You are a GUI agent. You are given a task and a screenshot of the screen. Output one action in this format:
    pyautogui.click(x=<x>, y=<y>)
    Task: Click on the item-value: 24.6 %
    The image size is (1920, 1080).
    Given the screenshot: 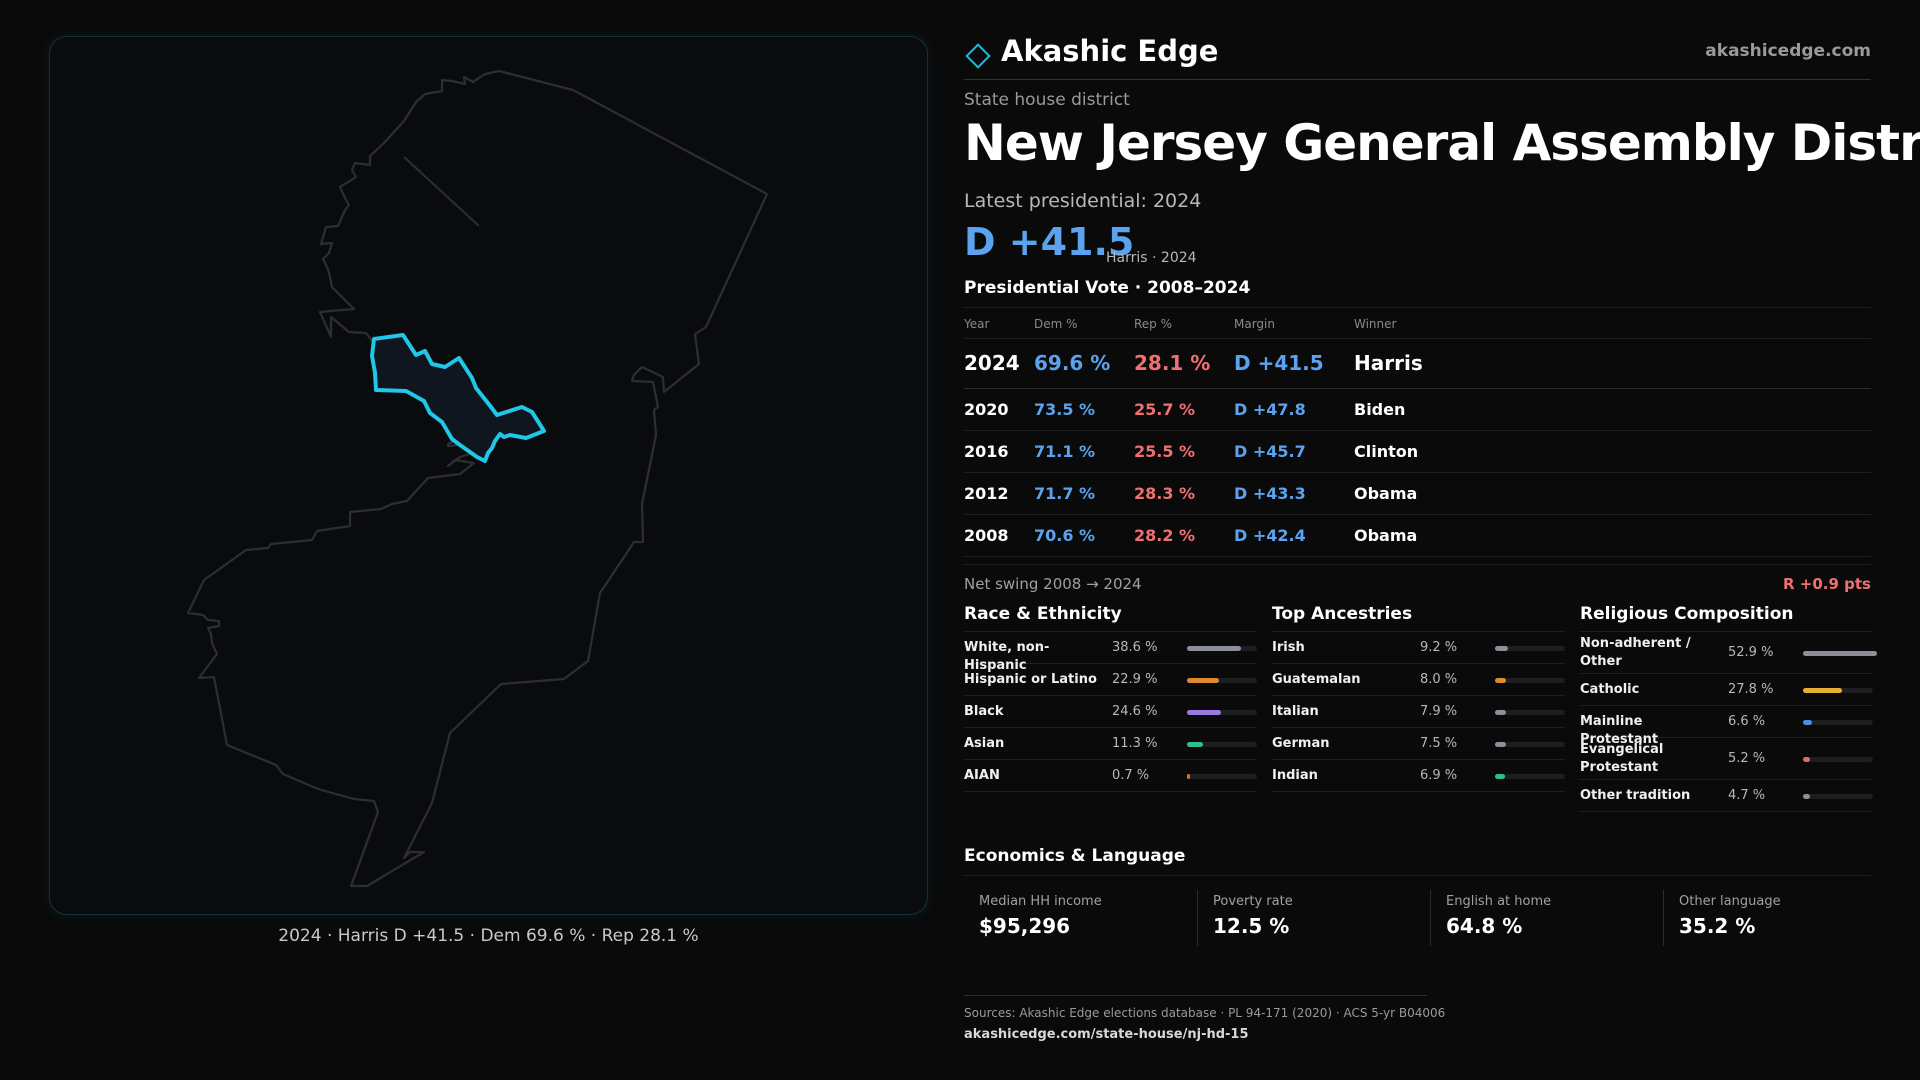 What is the action you would take?
    pyautogui.click(x=1135, y=711)
    